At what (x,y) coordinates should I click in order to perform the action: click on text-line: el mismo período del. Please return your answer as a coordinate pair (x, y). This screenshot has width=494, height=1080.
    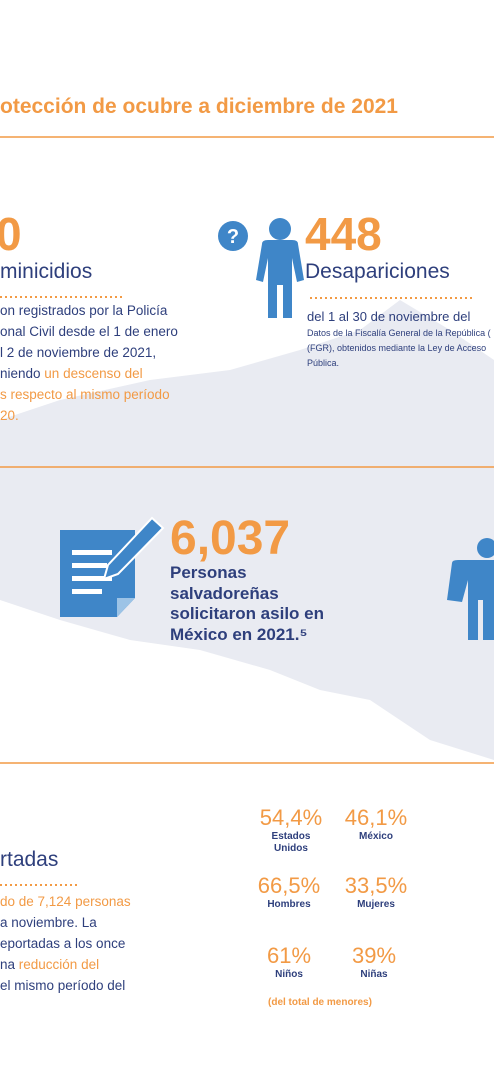
    Looking at the image, I should click on (65, 988).